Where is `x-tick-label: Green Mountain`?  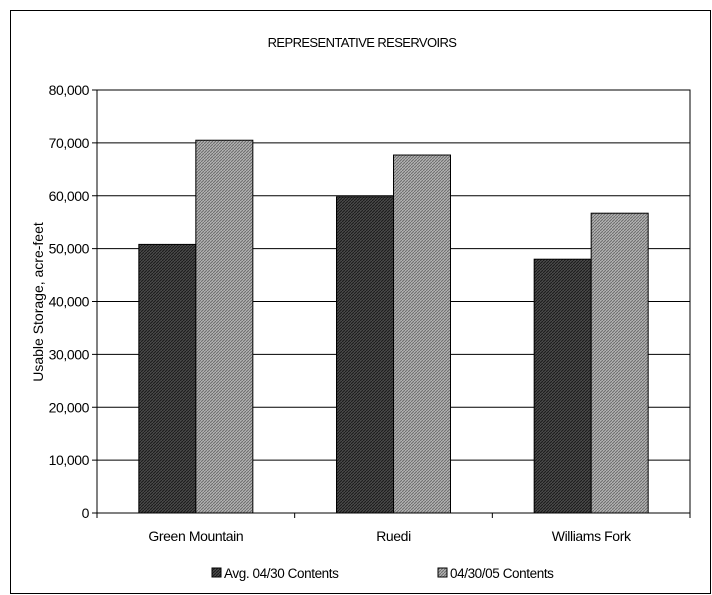
x-tick-label: Green Mountain is located at coordinates (195, 536).